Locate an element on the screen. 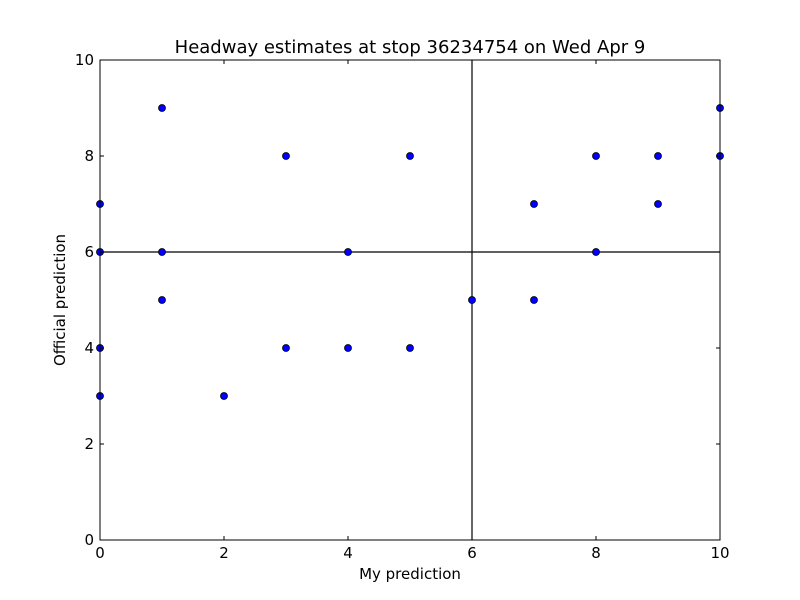  x-tick-label: 10 is located at coordinates (719, 553).